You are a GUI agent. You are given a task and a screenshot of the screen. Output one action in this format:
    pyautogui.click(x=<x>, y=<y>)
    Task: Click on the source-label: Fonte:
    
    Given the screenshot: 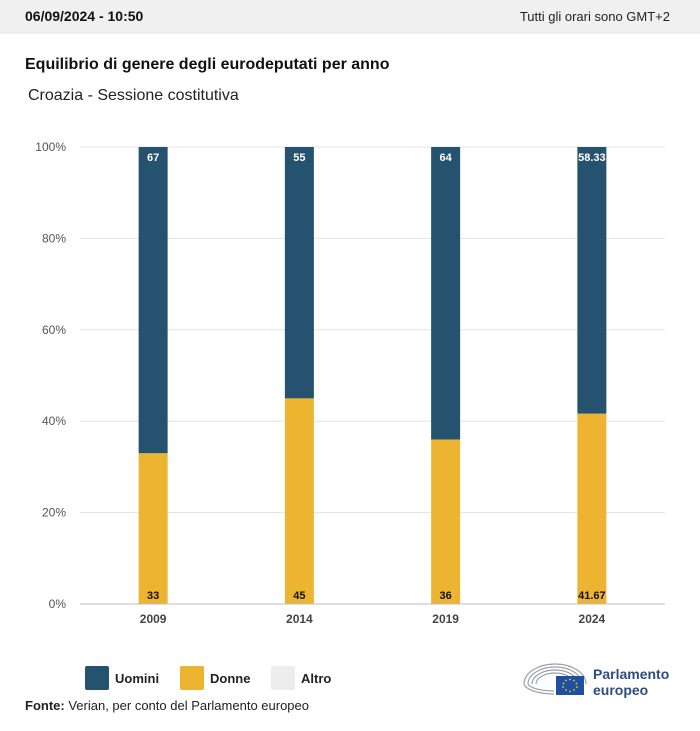 What is the action you would take?
    pyautogui.click(x=45, y=705)
    